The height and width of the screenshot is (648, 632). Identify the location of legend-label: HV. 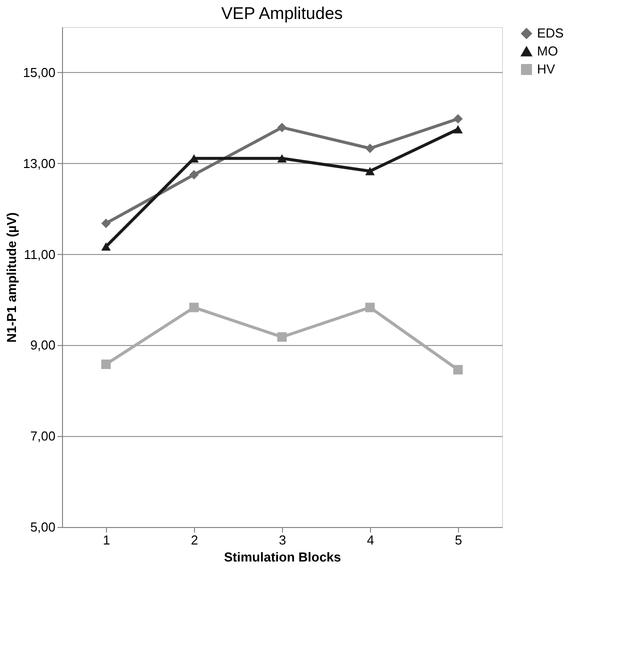
(546, 69).